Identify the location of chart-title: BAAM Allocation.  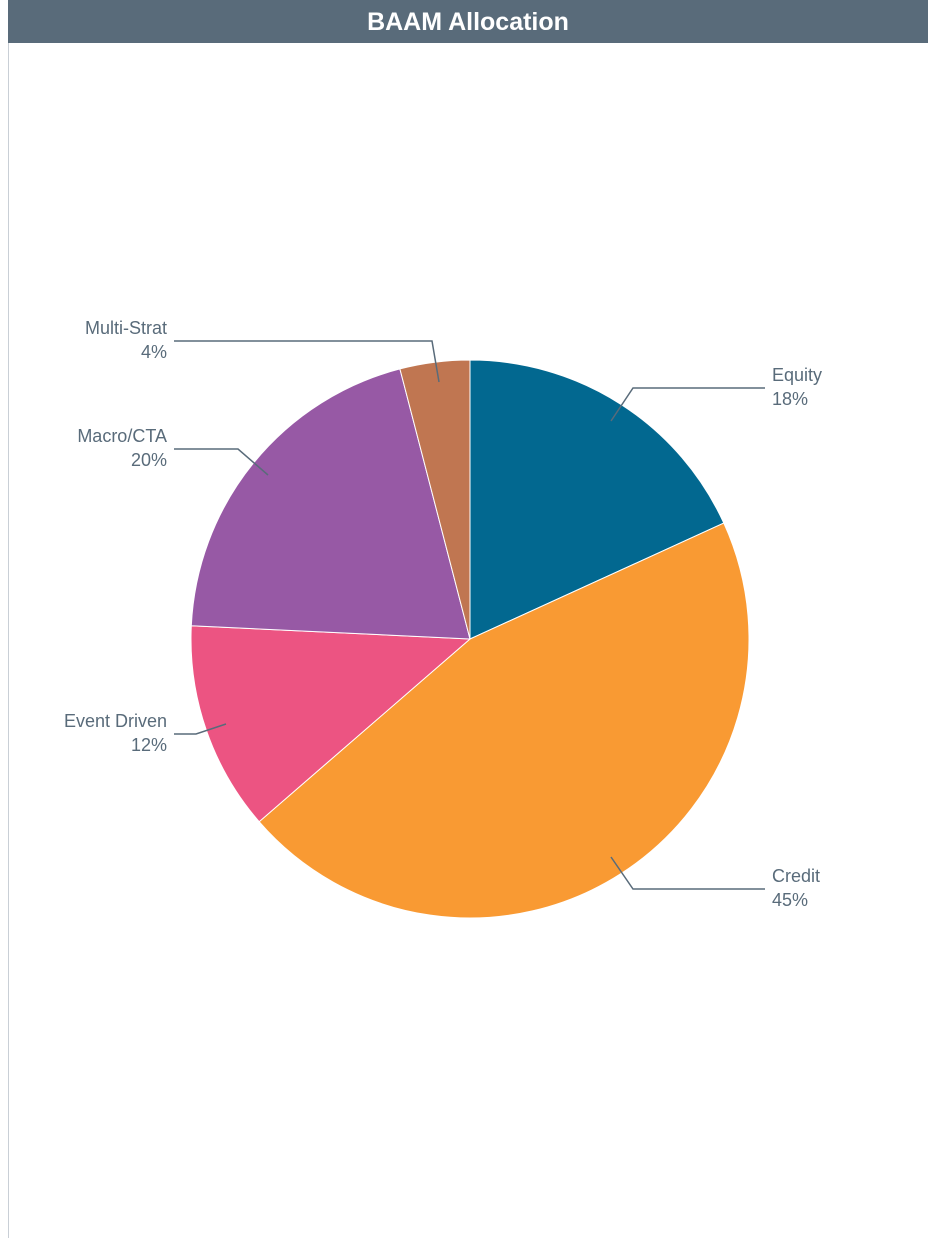
(468, 21).